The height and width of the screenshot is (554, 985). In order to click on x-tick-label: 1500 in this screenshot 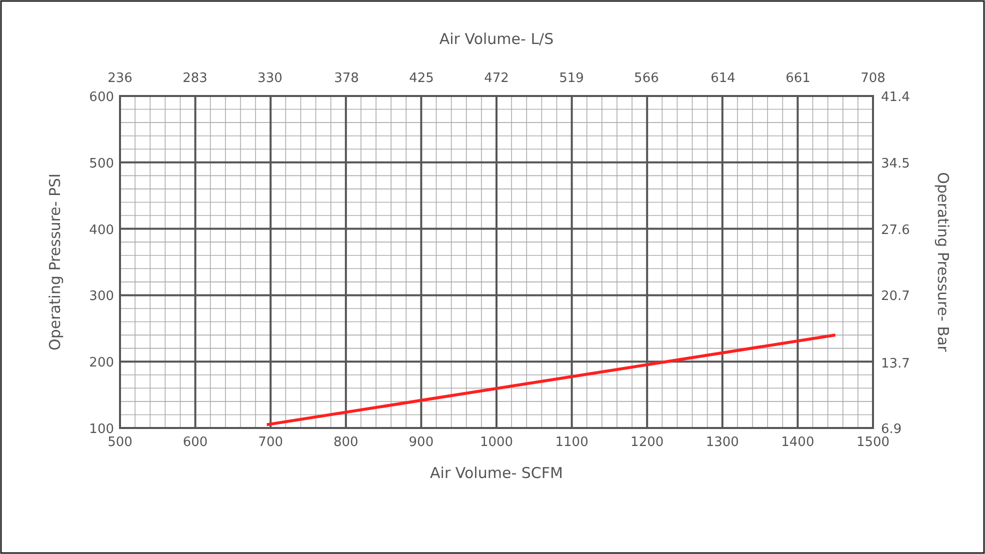, I will do `click(873, 442)`.